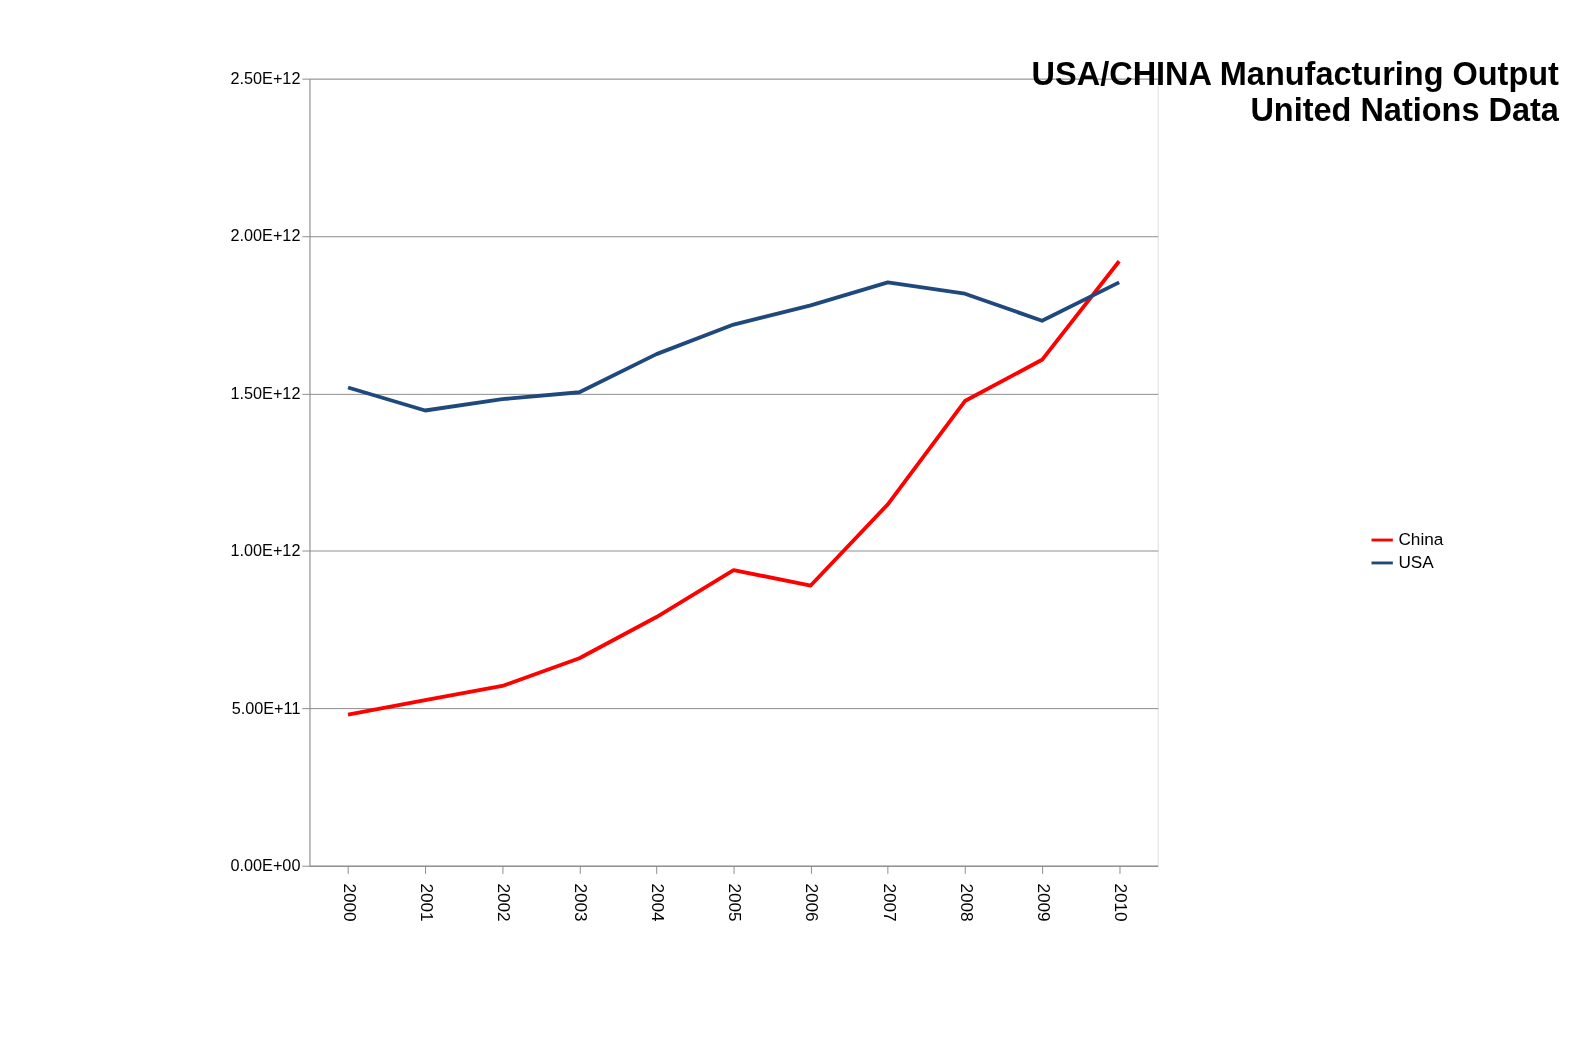 The image size is (1578, 1039). What do you see at coordinates (349, 902) in the screenshot?
I see `x-tick-label: 2000` at bounding box center [349, 902].